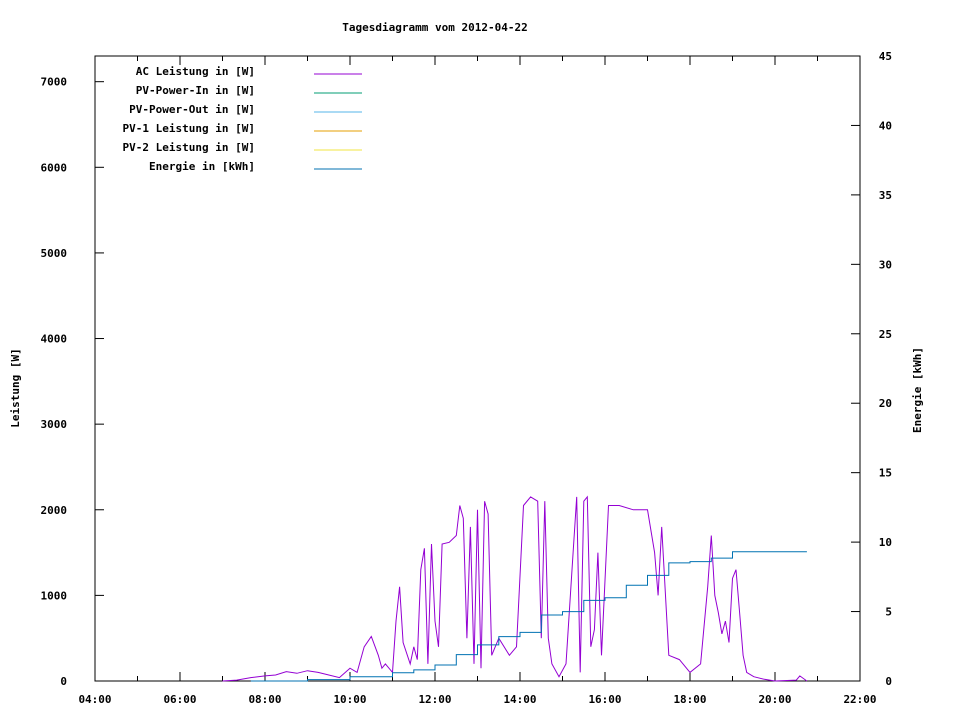 The image size is (960, 724). What do you see at coordinates (604, 699) in the screenshot?
I see `x-tick-label: 16:00` at bounding box center [604, 699].